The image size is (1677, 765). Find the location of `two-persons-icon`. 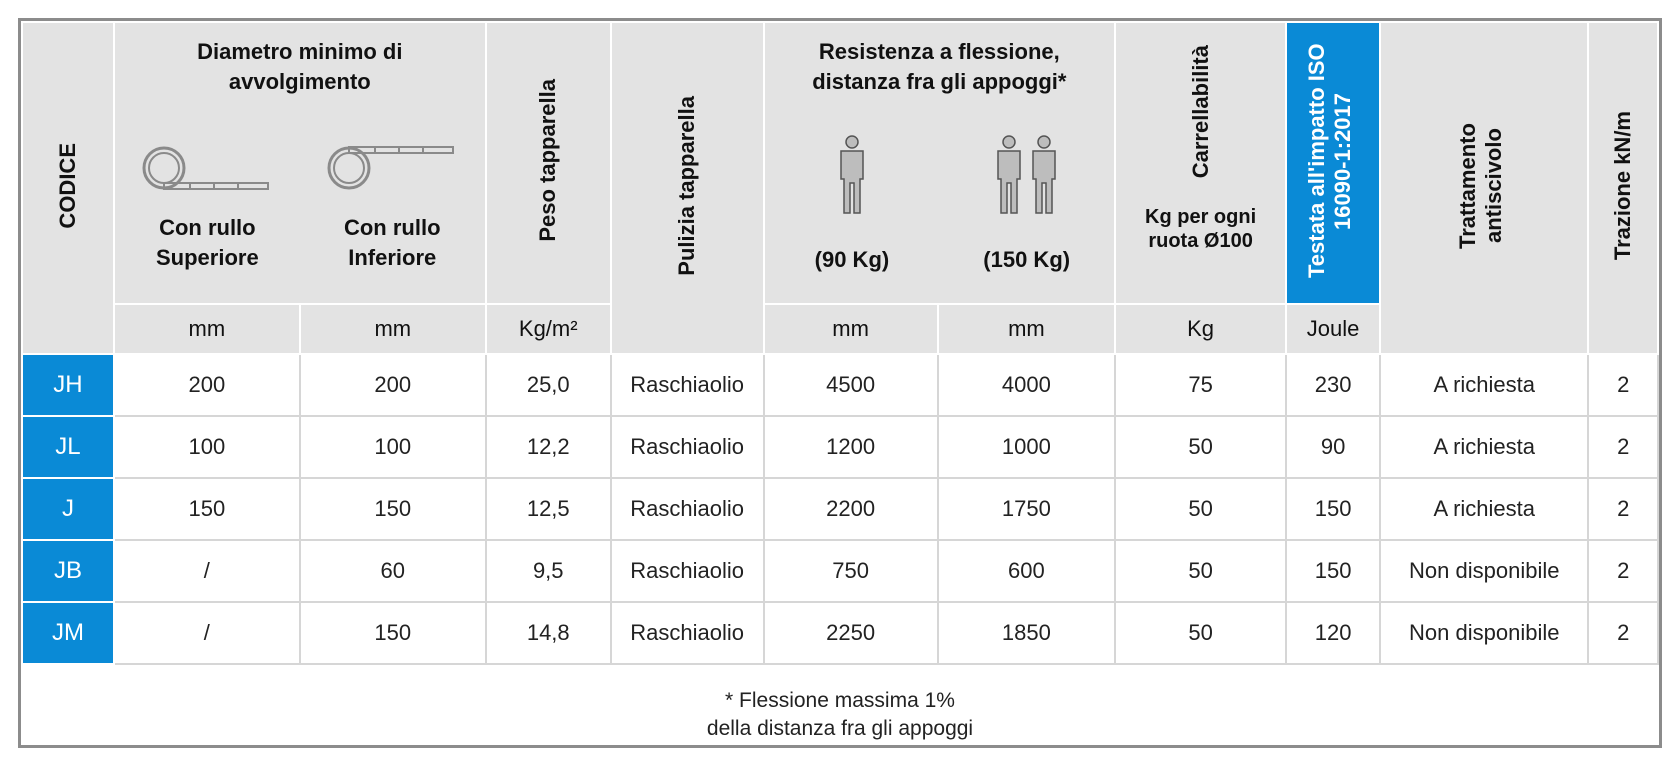

two-persons-icon is located at coordinates (1026, 174).